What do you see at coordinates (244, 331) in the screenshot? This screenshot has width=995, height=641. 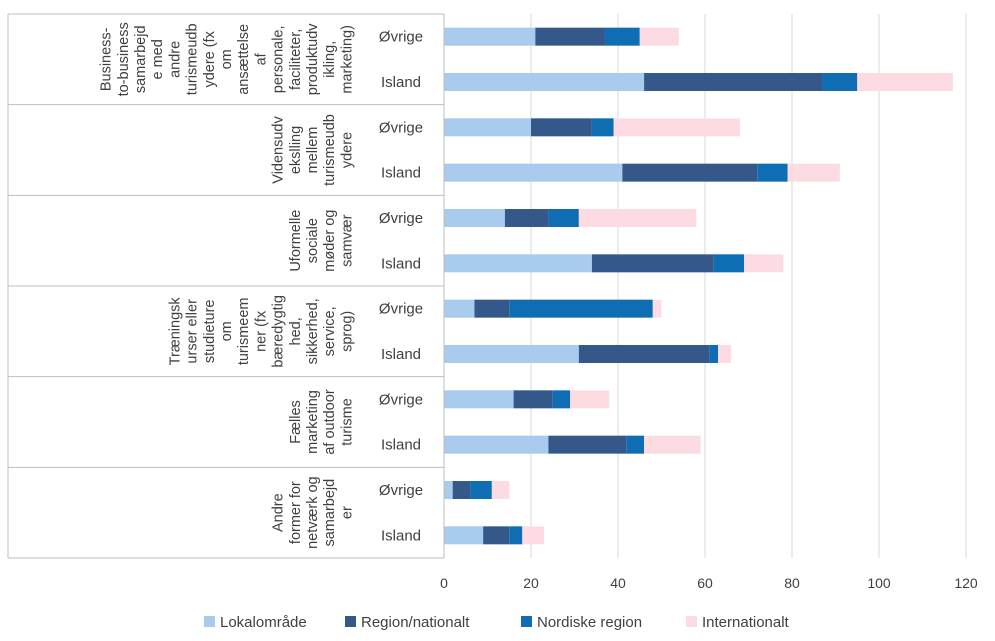 I see `group-label-line: turismeem` at bounding box center [244, 331].